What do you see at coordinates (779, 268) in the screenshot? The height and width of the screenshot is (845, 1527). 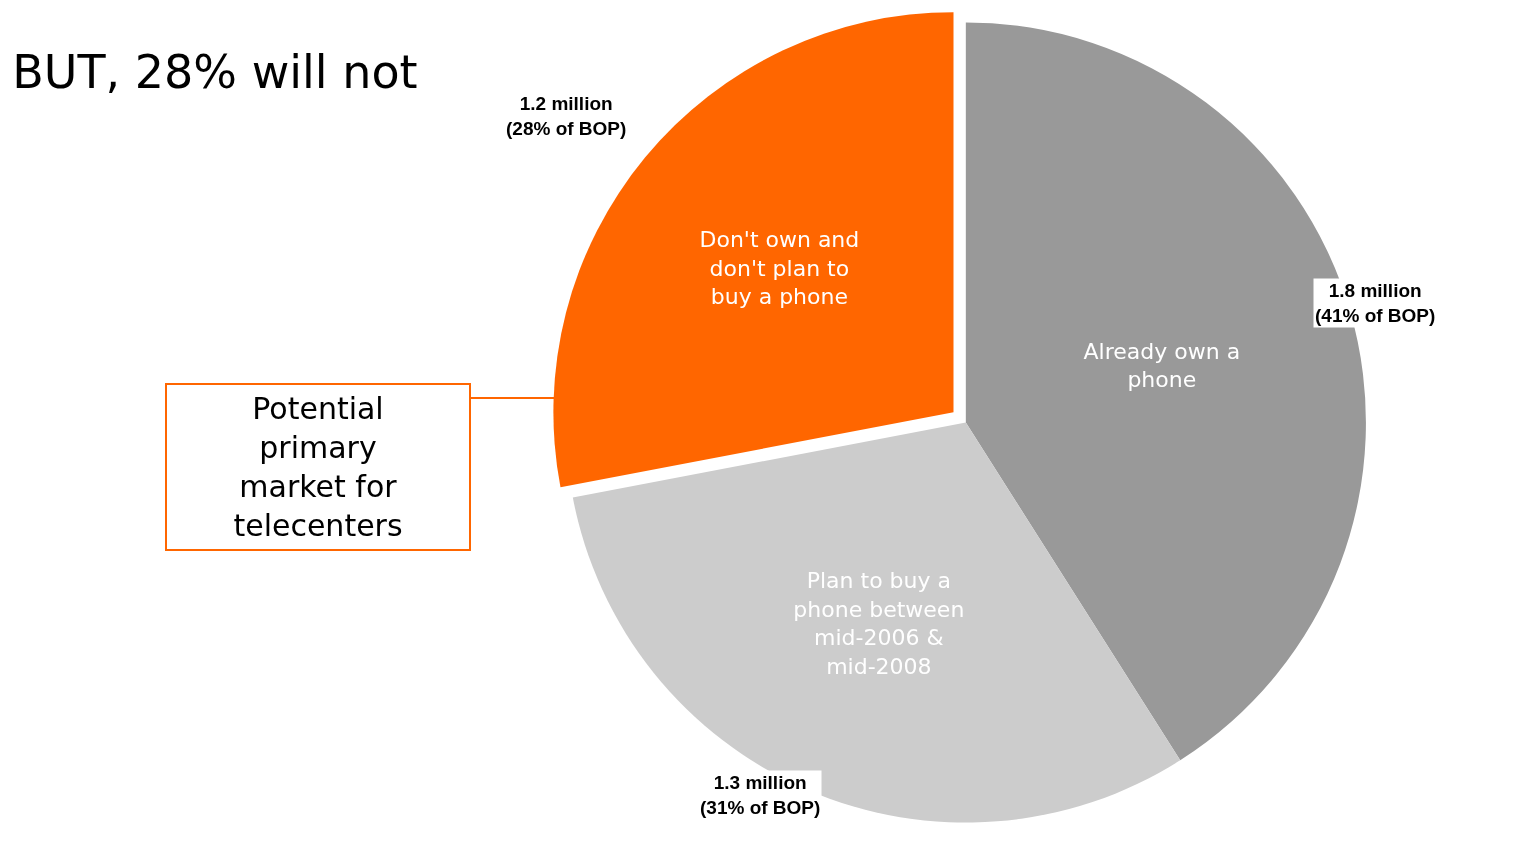 I see `slice-label: Don't own and don't plan to buy a phone` at bounding box center [779, 268].